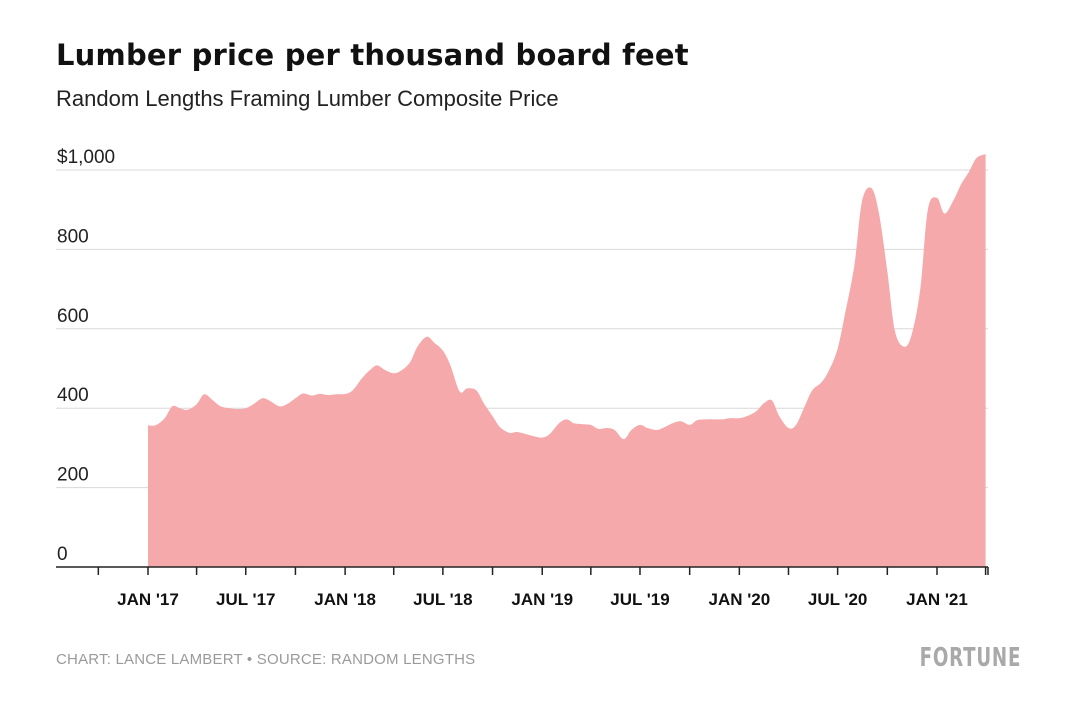 The image size is (1077, 709). I want to click on y-tick-label: 800, so click(73, 236).